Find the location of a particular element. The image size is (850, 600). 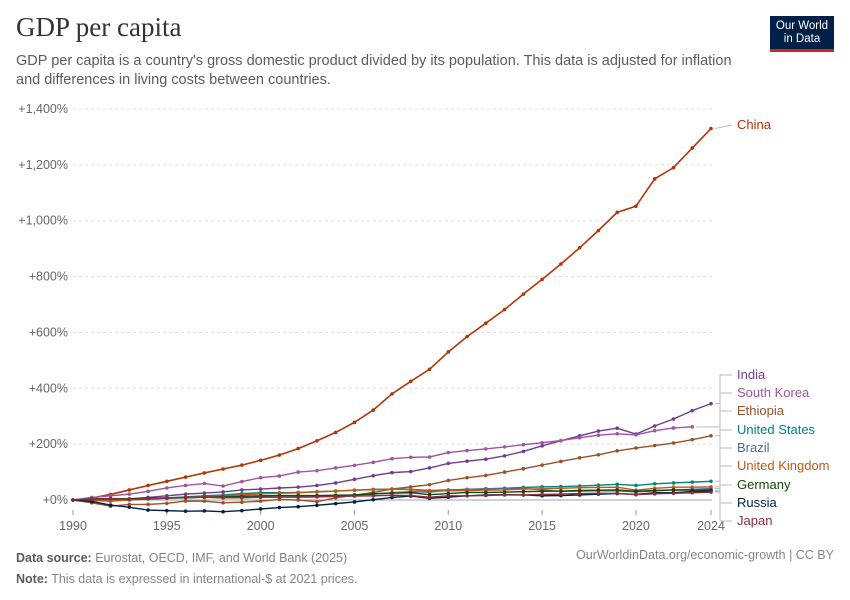

series-line-india is located at coordinates (392, 452).